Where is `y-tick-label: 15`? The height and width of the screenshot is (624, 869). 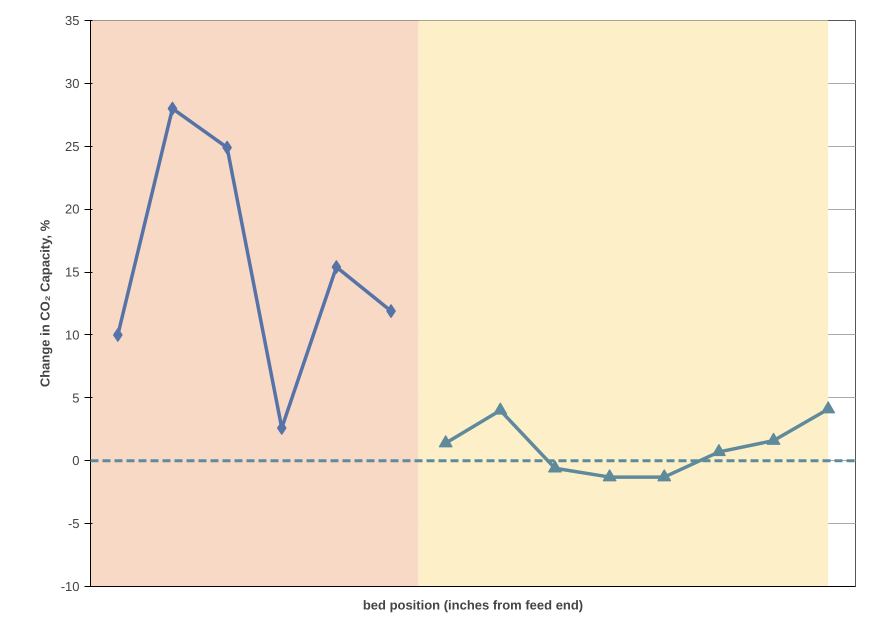 y-tick-label: 15 is located at coordinates (72, 272).